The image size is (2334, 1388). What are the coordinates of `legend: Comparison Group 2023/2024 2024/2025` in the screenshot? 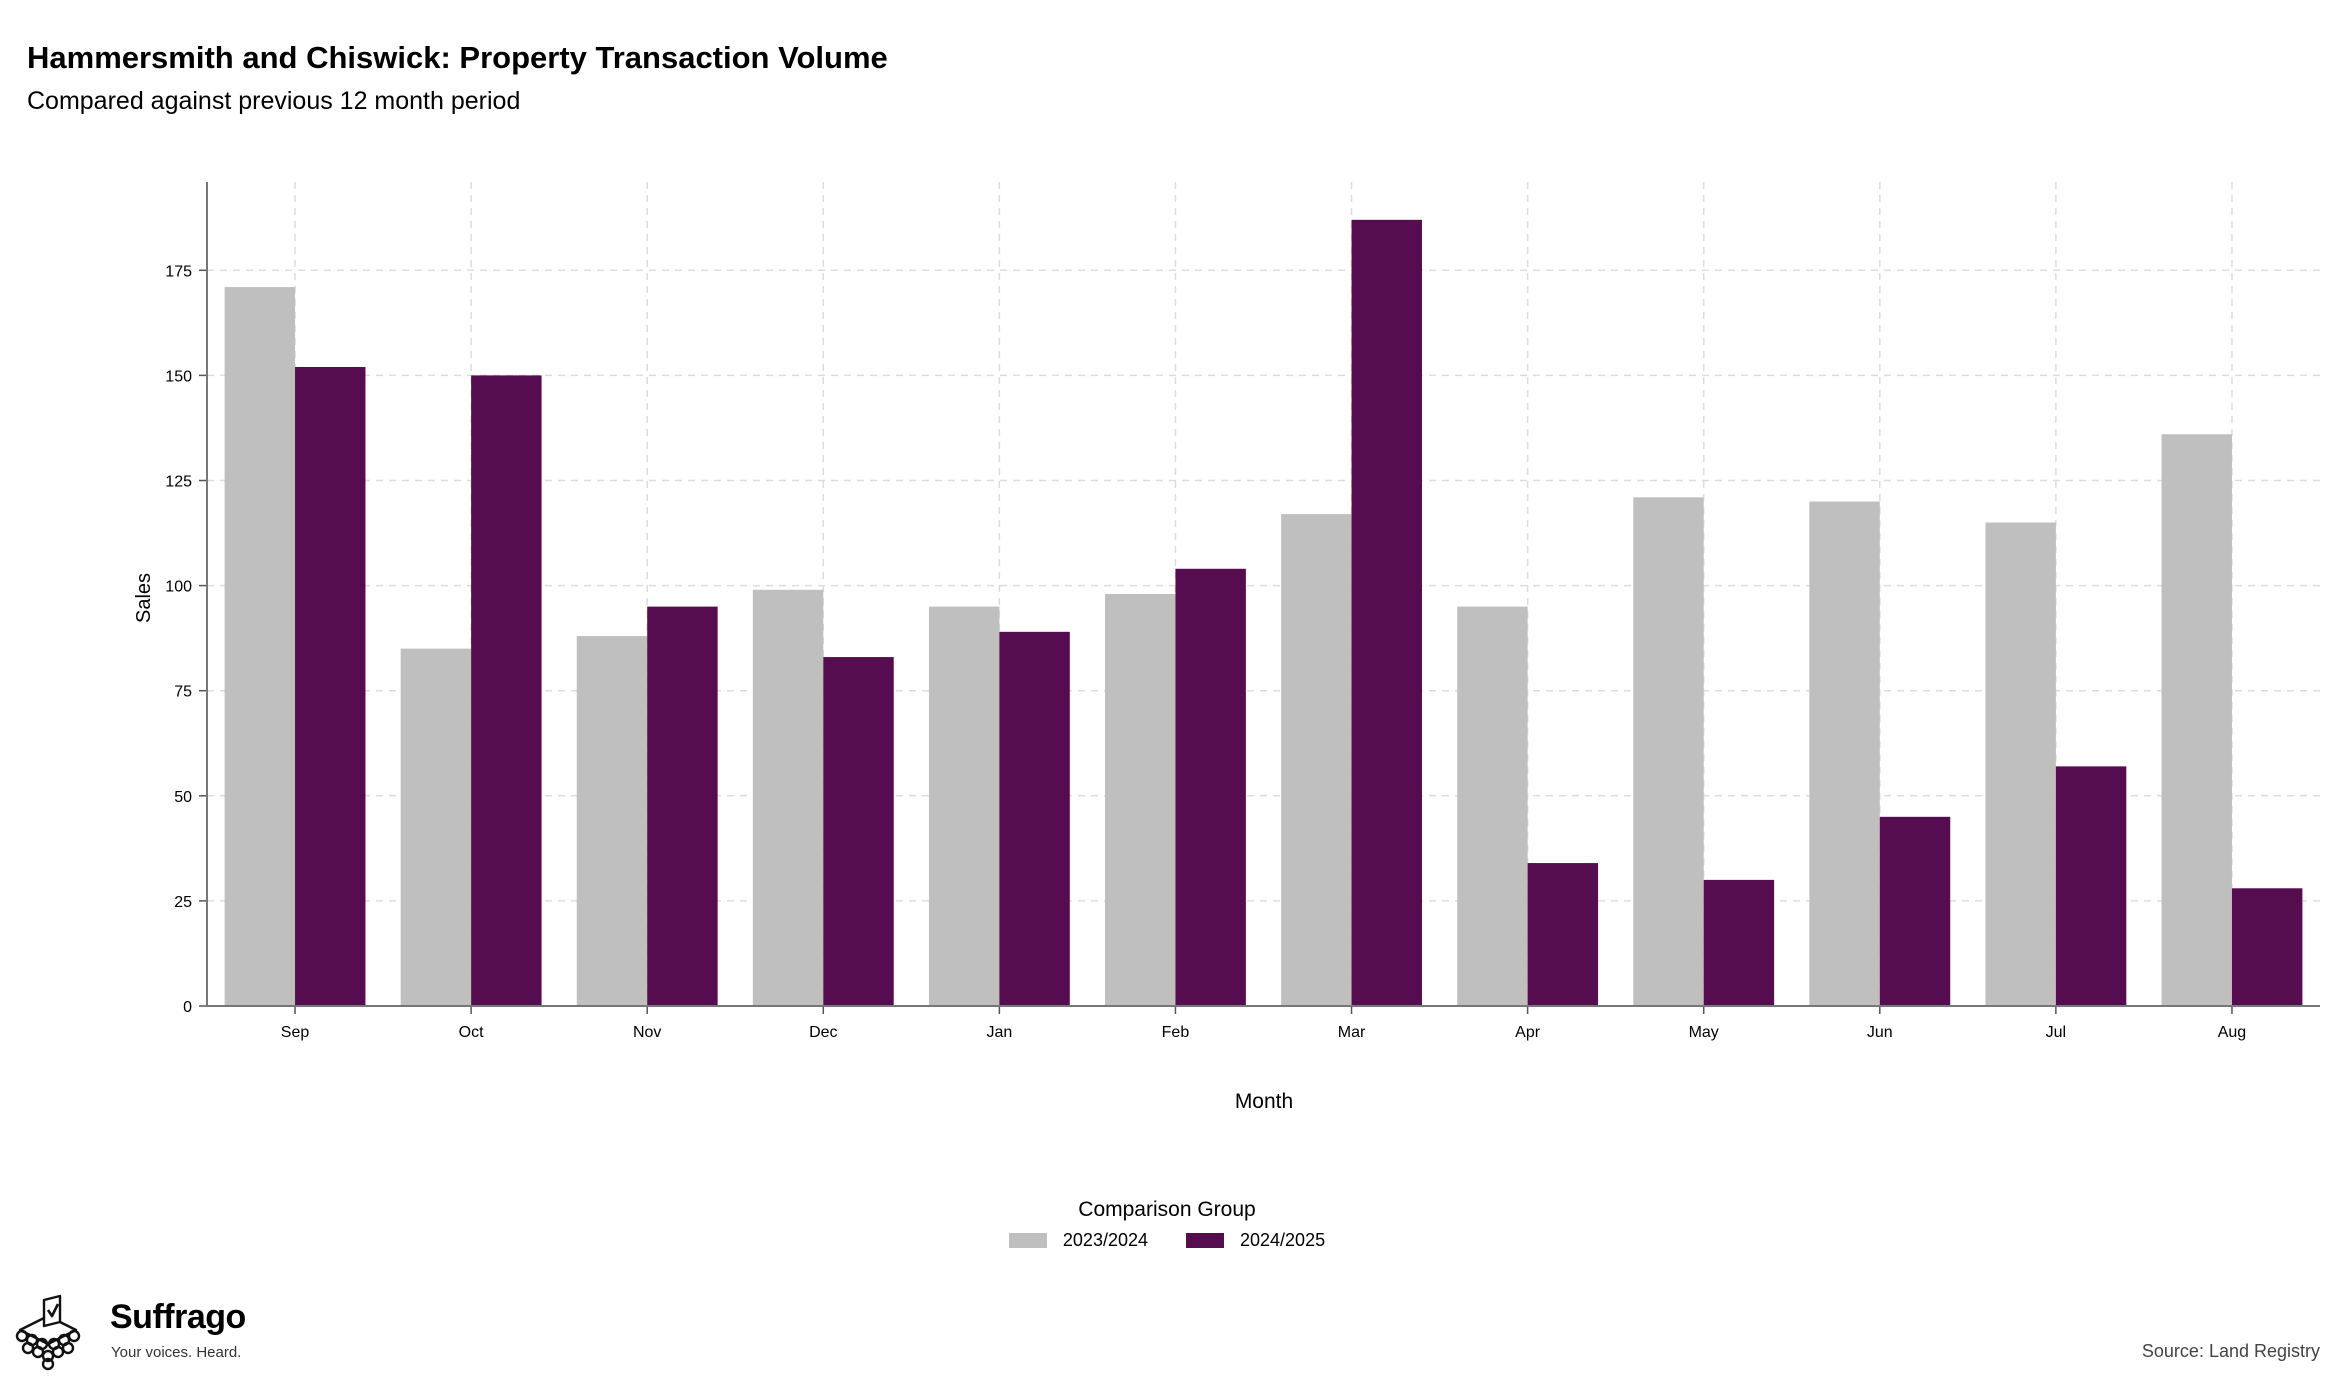 It's located at (1167, 1224).